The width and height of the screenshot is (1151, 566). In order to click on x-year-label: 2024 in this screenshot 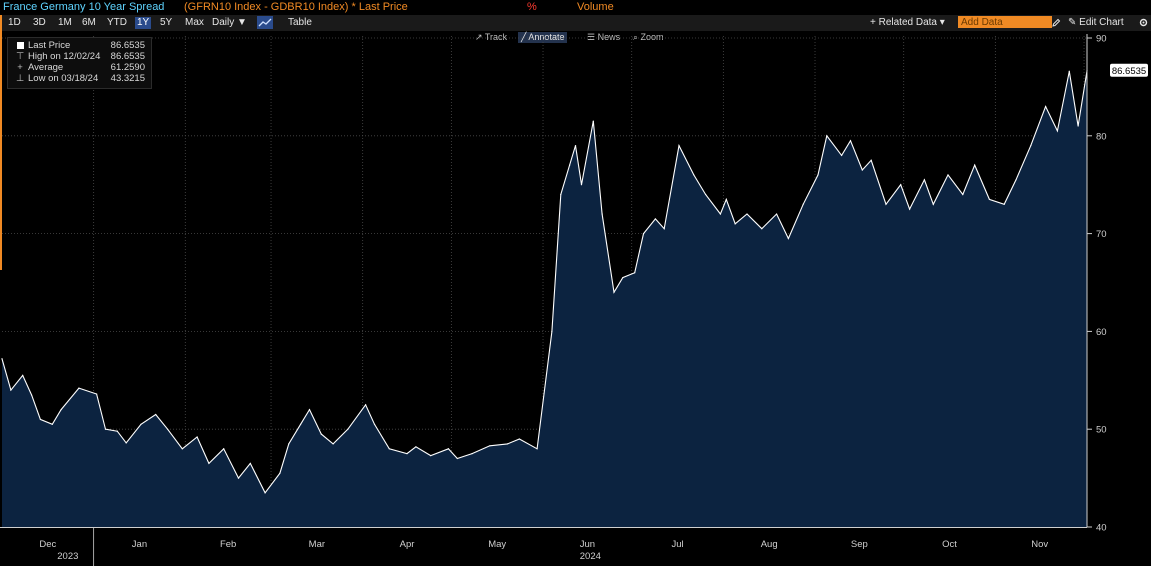, I will do `click(590, 556)`.